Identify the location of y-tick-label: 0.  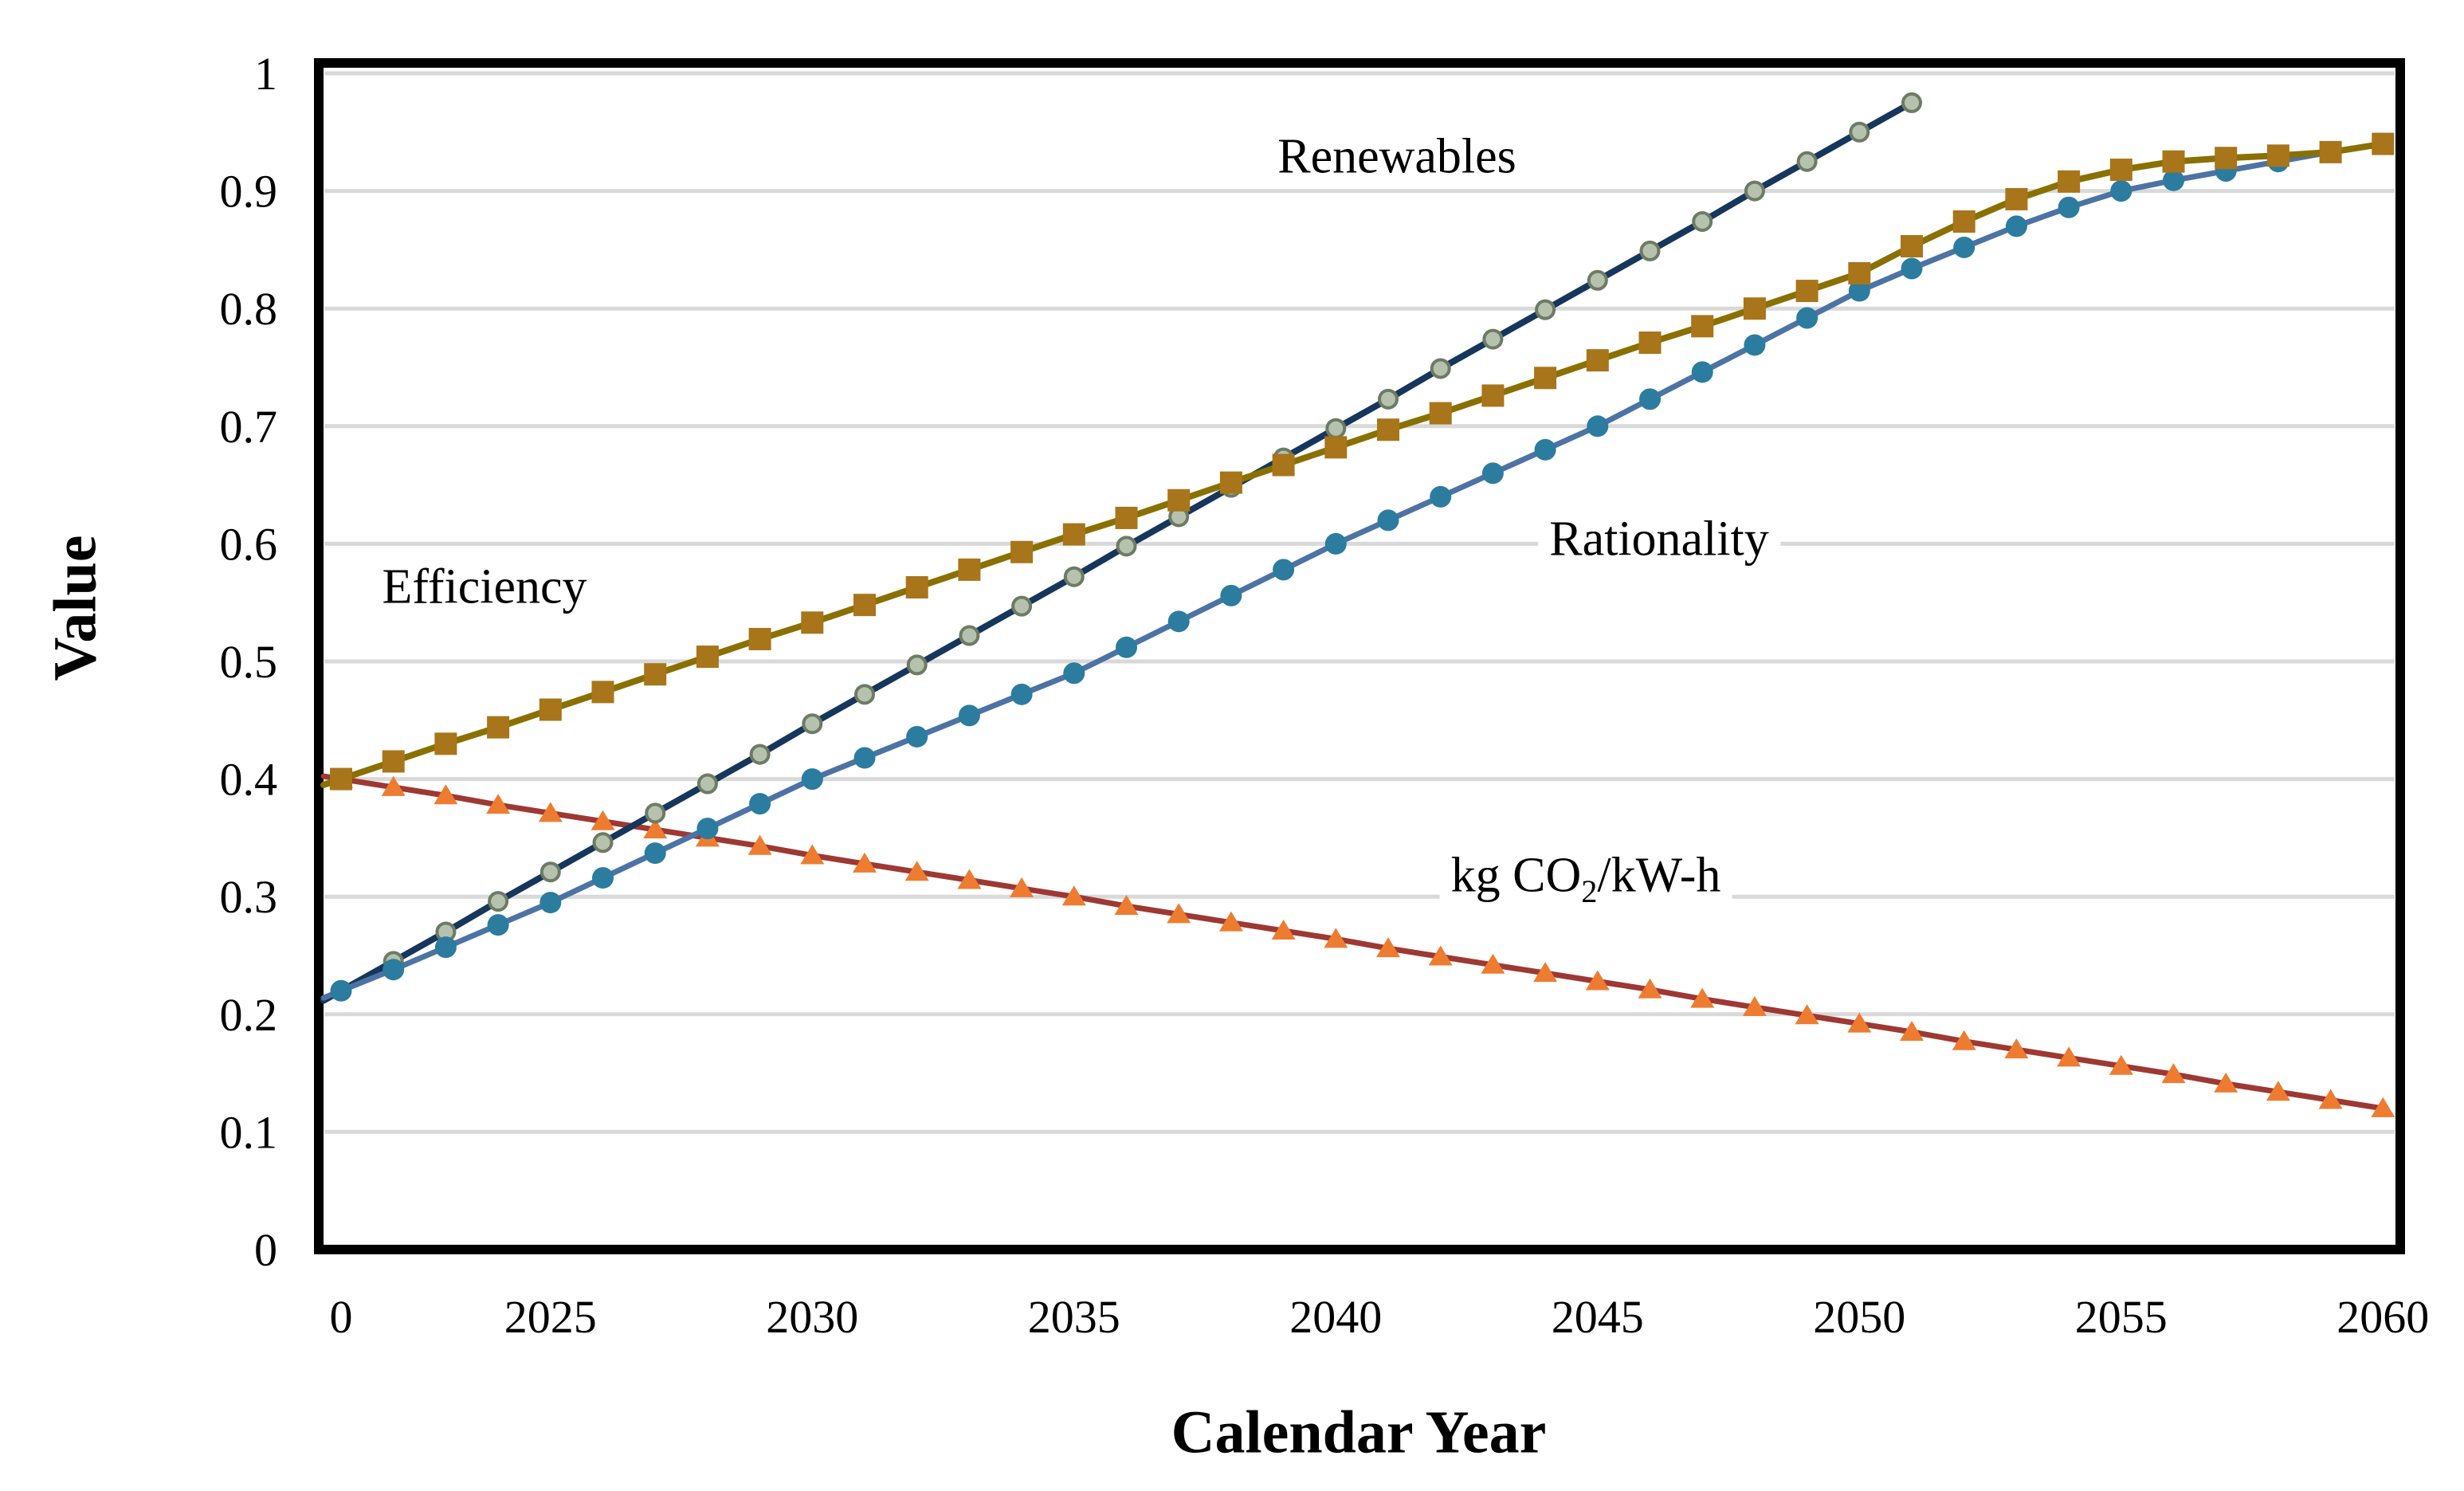
(265, 1250).